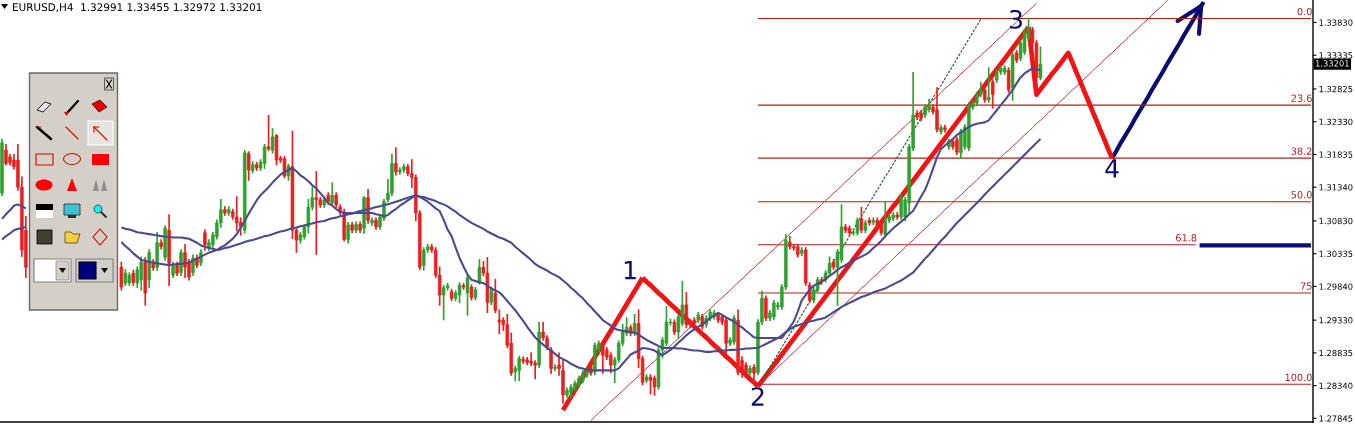 This screenshot has height=425, width=1355. I want to click on y-tick-label: 1.33335, so click(1336, 55).